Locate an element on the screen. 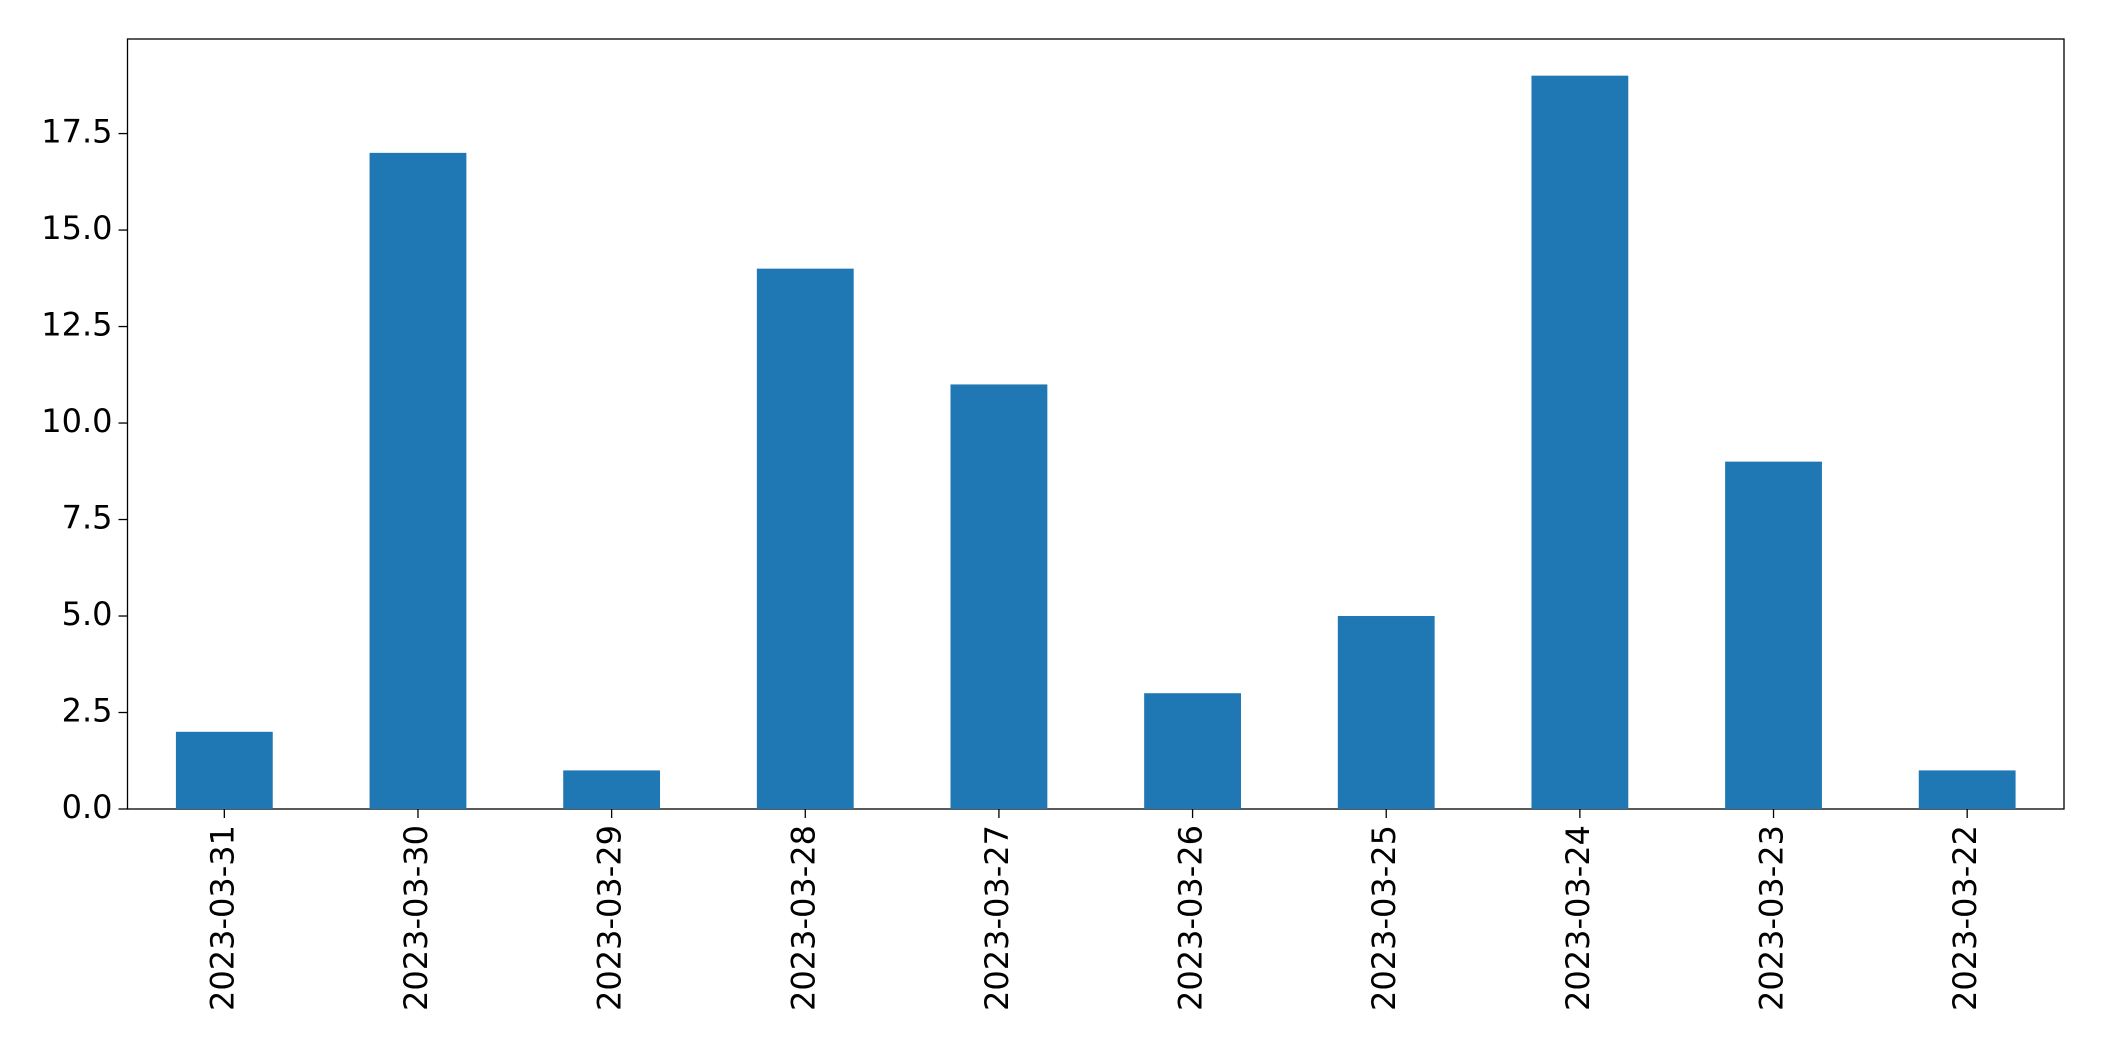 The image size is (2104, 1061). y-tick-label: 15.0 is located at coordinates (76, 228).